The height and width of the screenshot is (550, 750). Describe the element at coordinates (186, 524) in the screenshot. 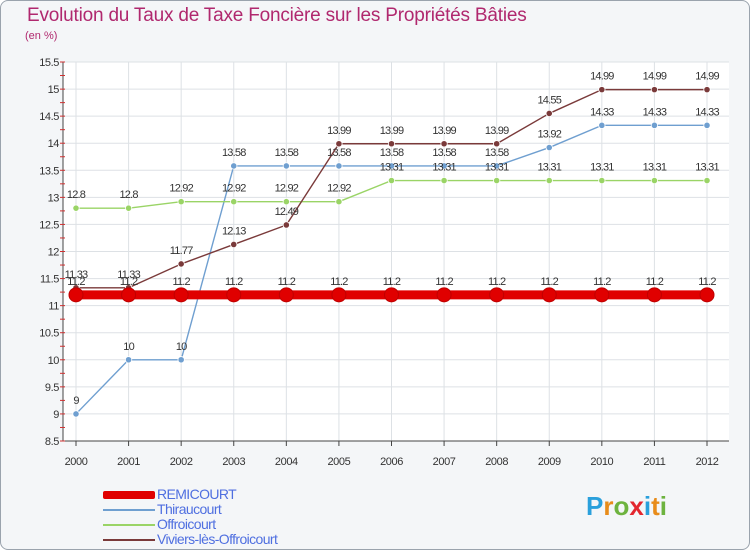

I see `legend-label: Offroicourt` at that location.